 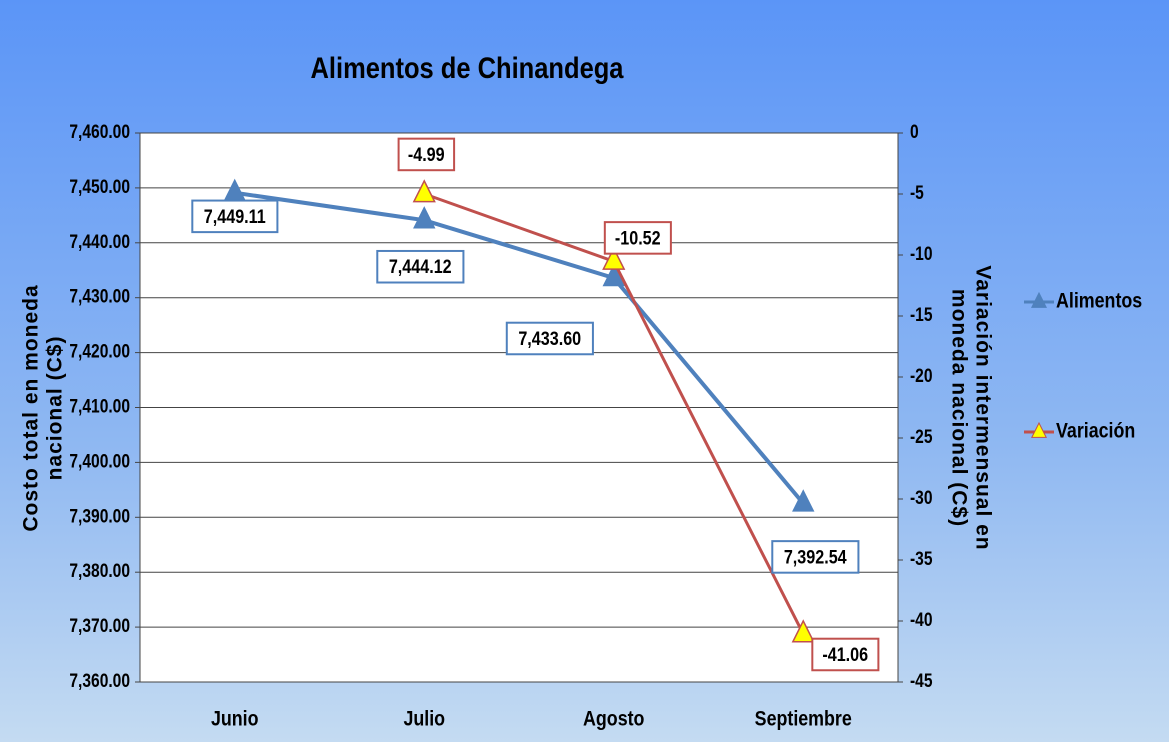 I want to click on y-tick-label: 7,420.00, so click(x=99, y=351).